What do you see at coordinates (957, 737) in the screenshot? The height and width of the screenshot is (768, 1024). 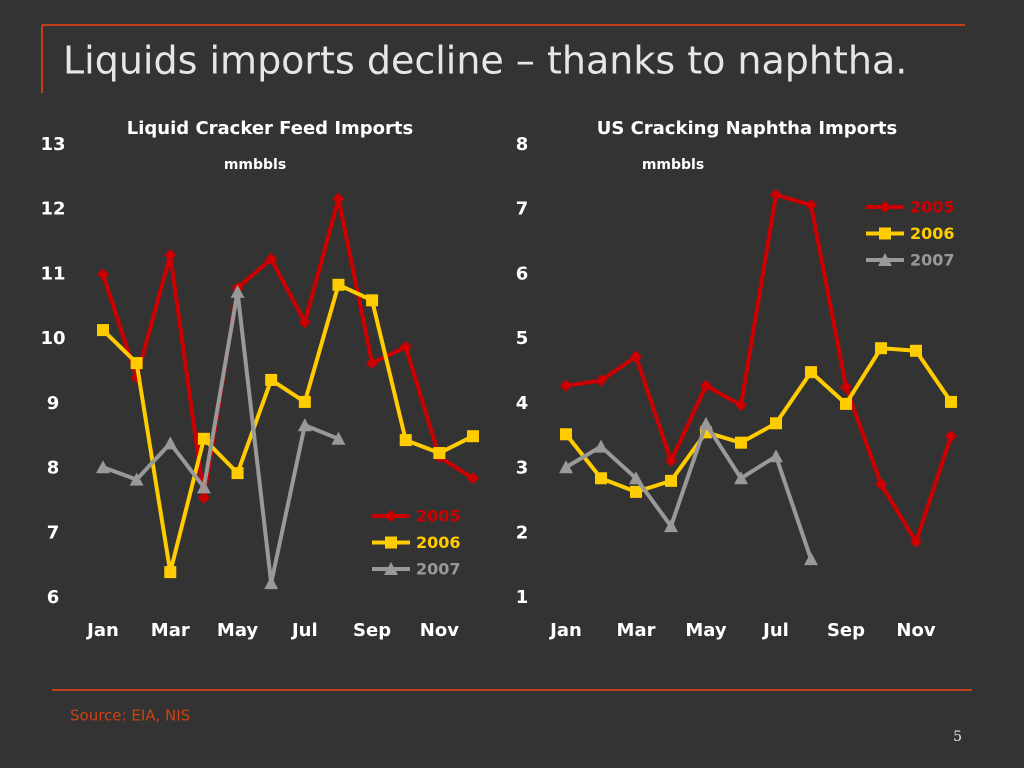 I see `page-number: 5` at bounding box center [957, 737].